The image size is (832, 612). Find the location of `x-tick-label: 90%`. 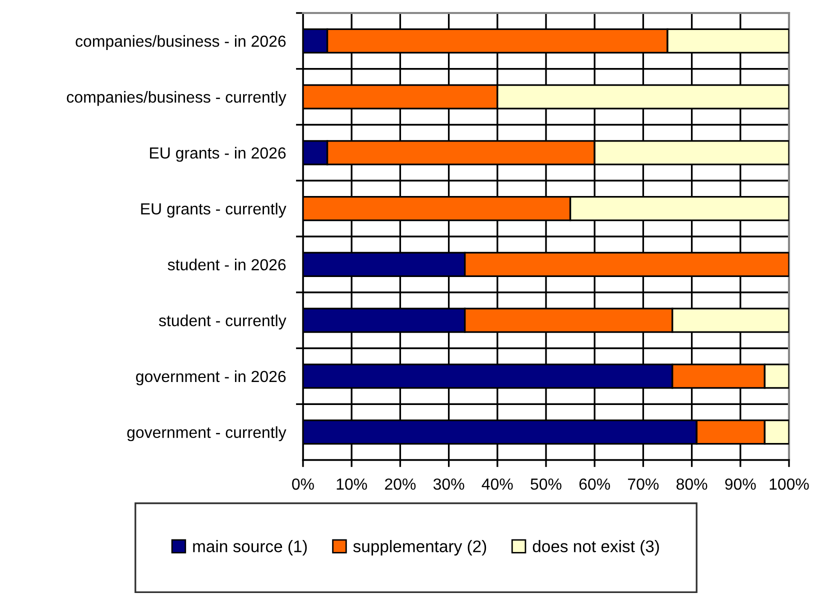

x-tick-label: 90% is located at coordinates (740, 484).